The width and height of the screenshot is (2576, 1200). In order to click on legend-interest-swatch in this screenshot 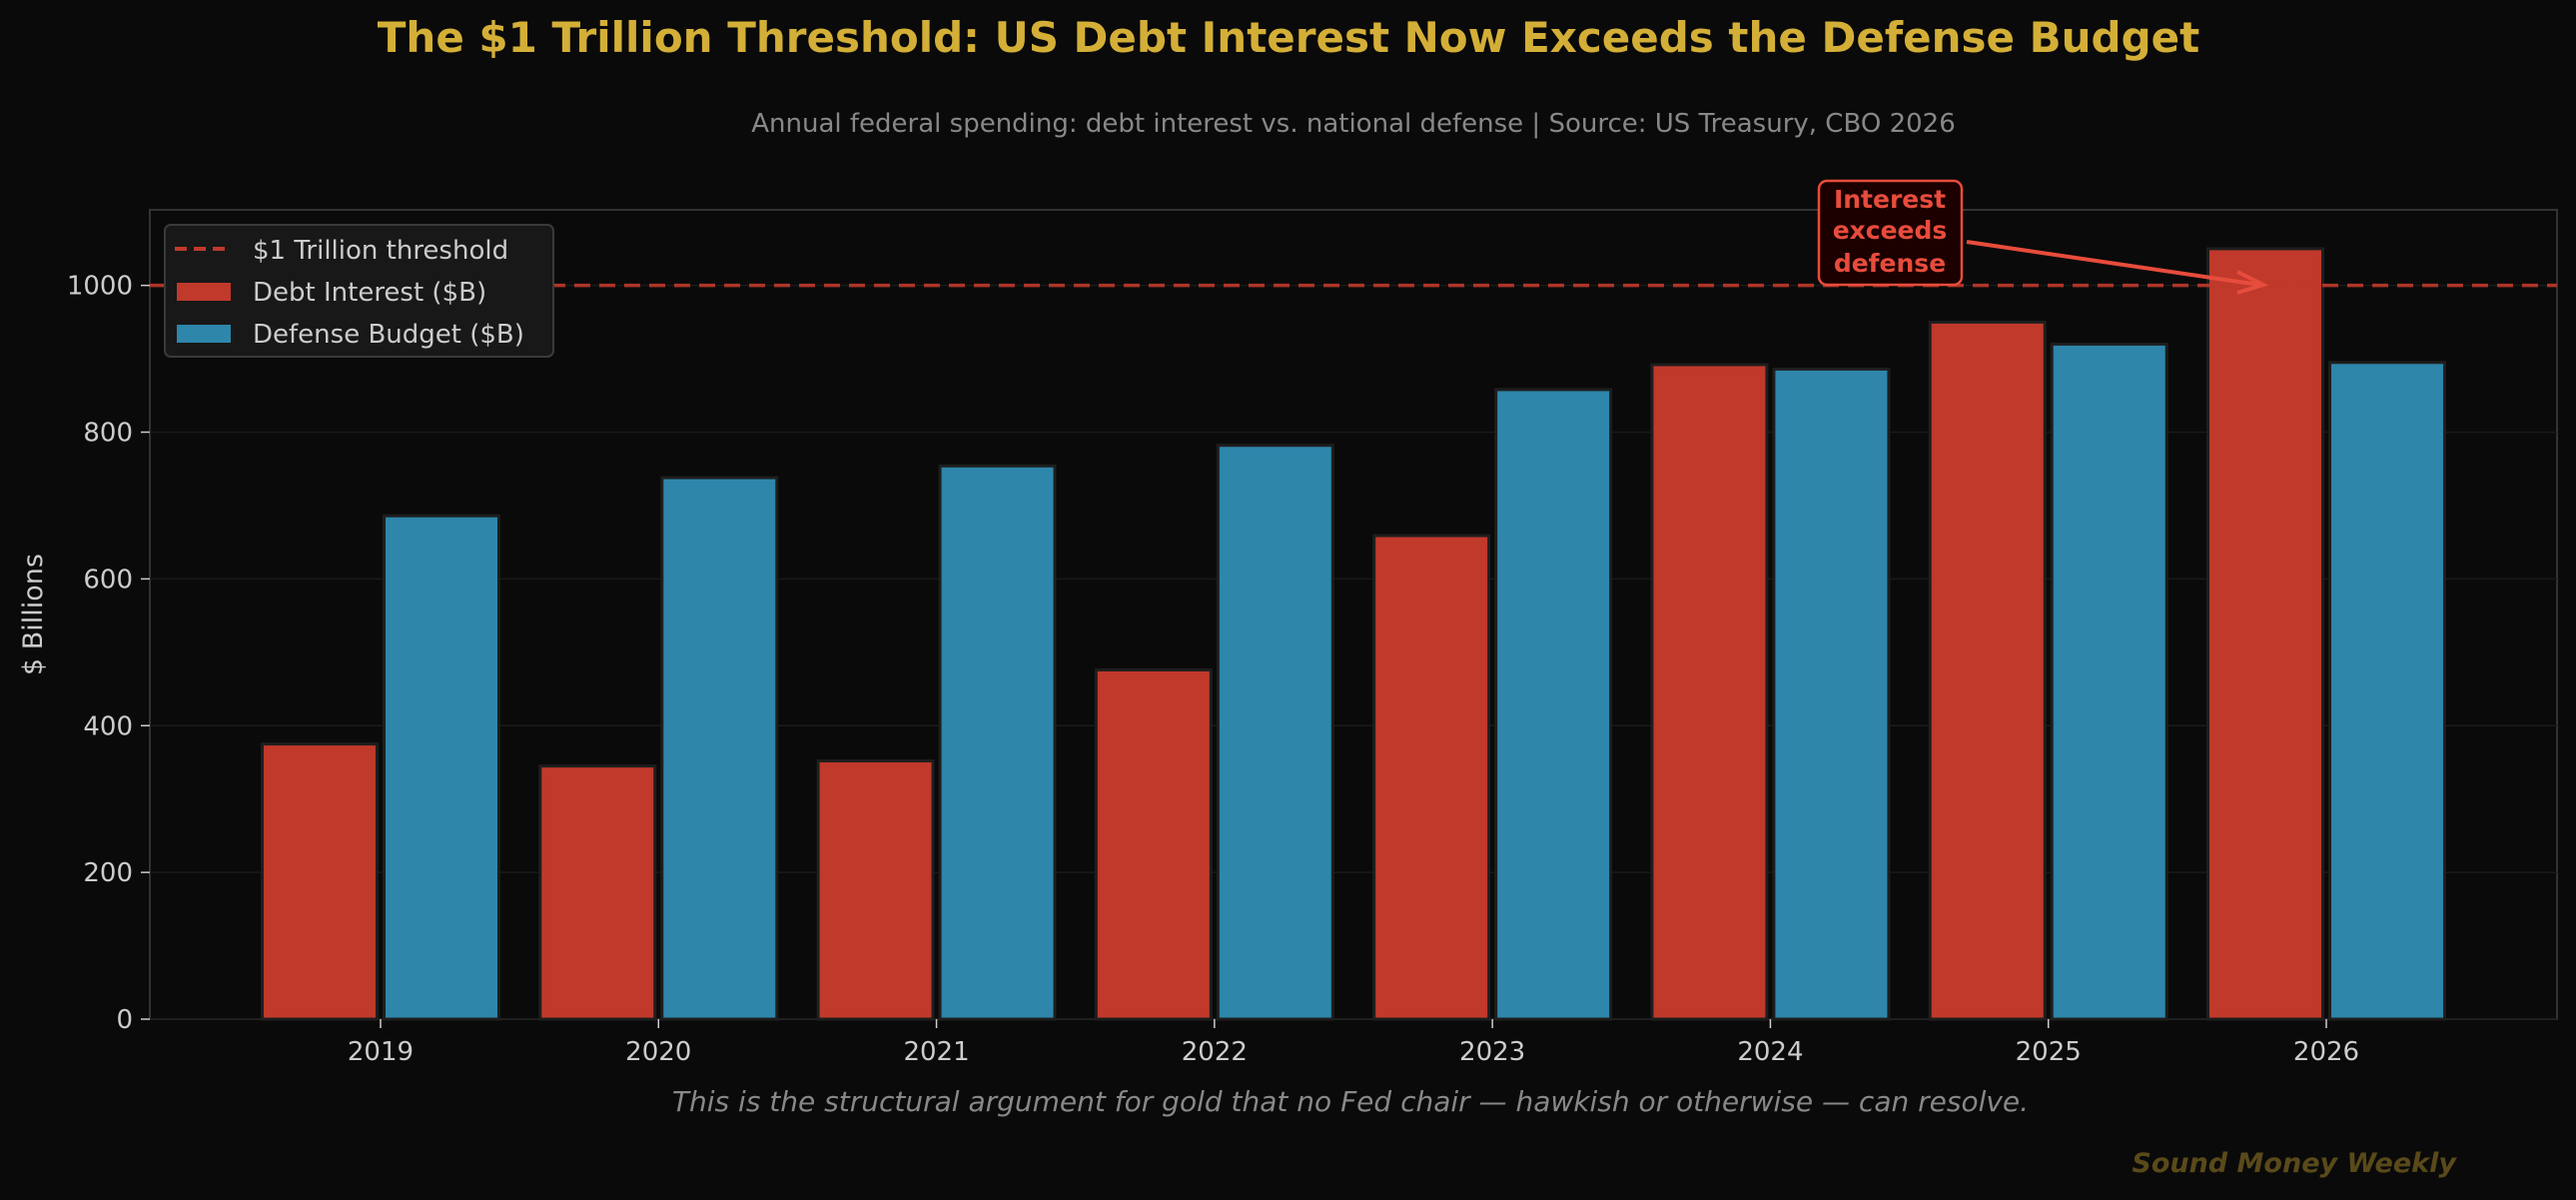, I will do `click(204, 292)`.